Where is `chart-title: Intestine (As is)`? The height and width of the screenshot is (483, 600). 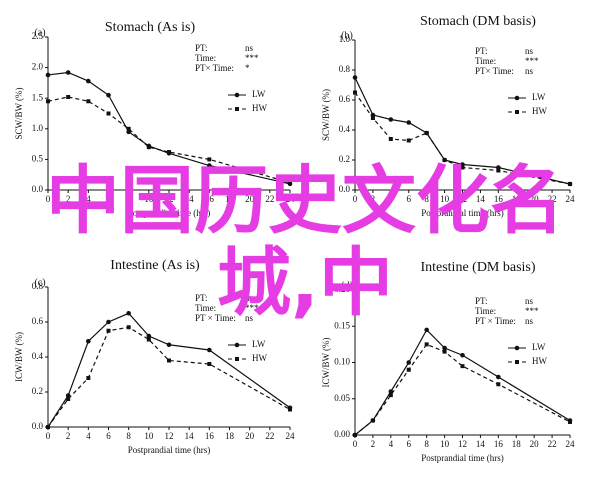 chart-title: Intestine (As is) is located at coordinates (155, 265).